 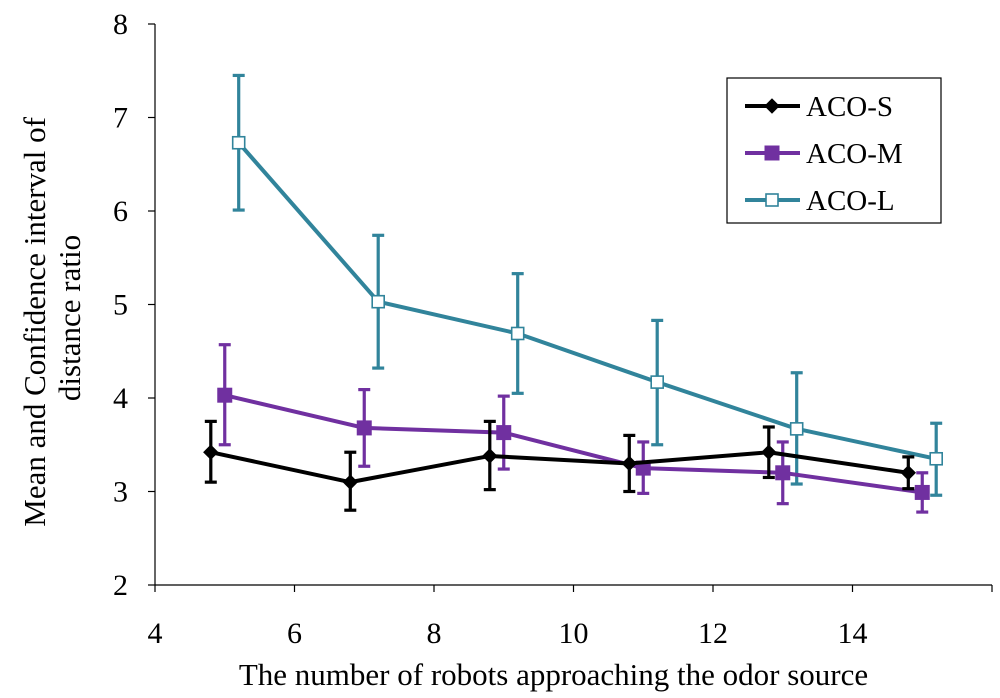 What do you see at coordinates (849, 107) in the screenshot?
I see `legend-label: ACO-S` at bounding box center [849, 107].